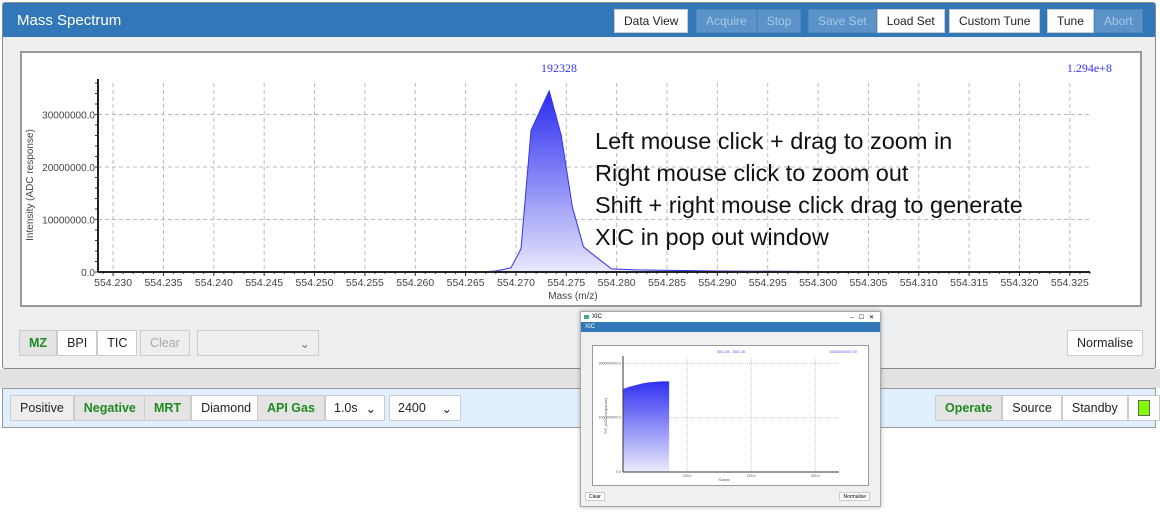  Describe the element at coordinates (1094, 408) in the screenshot. I see `standby-button: Standby` at that location.